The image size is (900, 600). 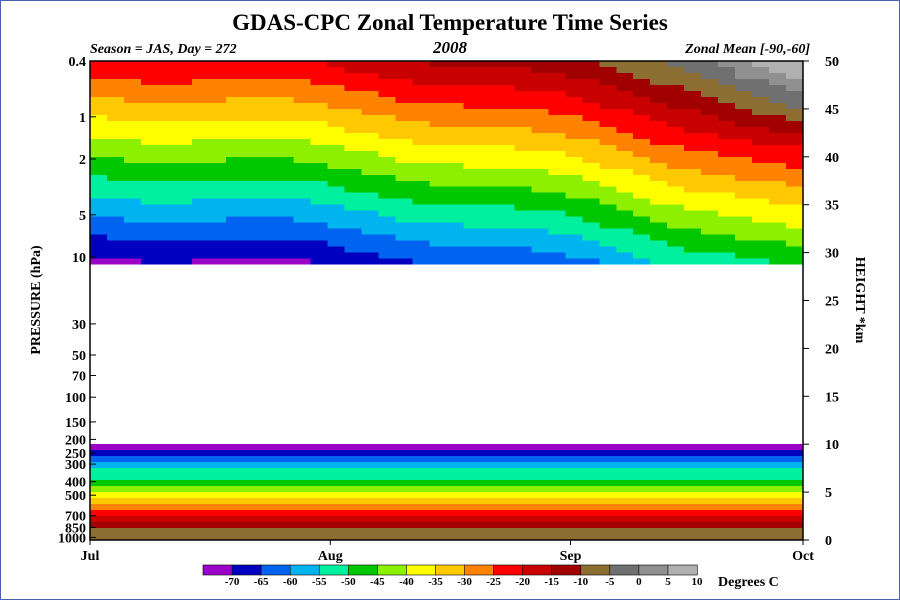 What do you see at coordinates (653, 570) in the screenshot?
I see `colorbar-swatch` at bounding box center [653, 570].